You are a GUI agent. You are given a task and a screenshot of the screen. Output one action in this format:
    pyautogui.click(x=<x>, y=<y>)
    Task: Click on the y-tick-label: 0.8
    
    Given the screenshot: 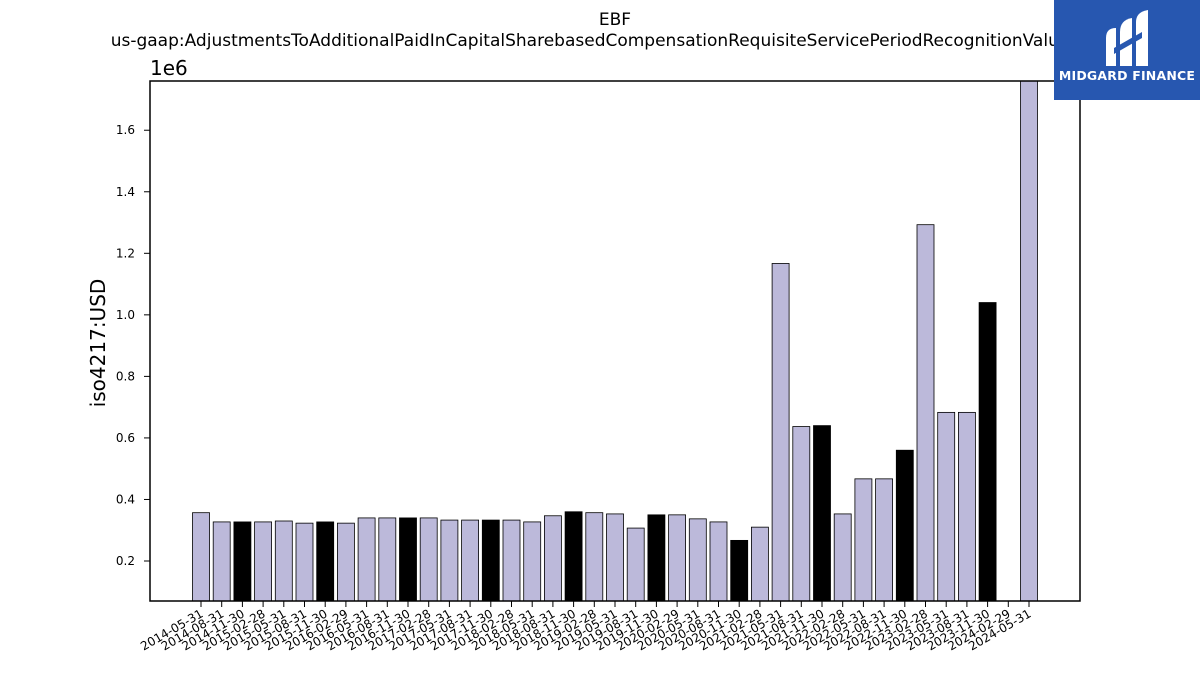 What is the action you would take?
    pyautogui.click(x=125, y=376)
    